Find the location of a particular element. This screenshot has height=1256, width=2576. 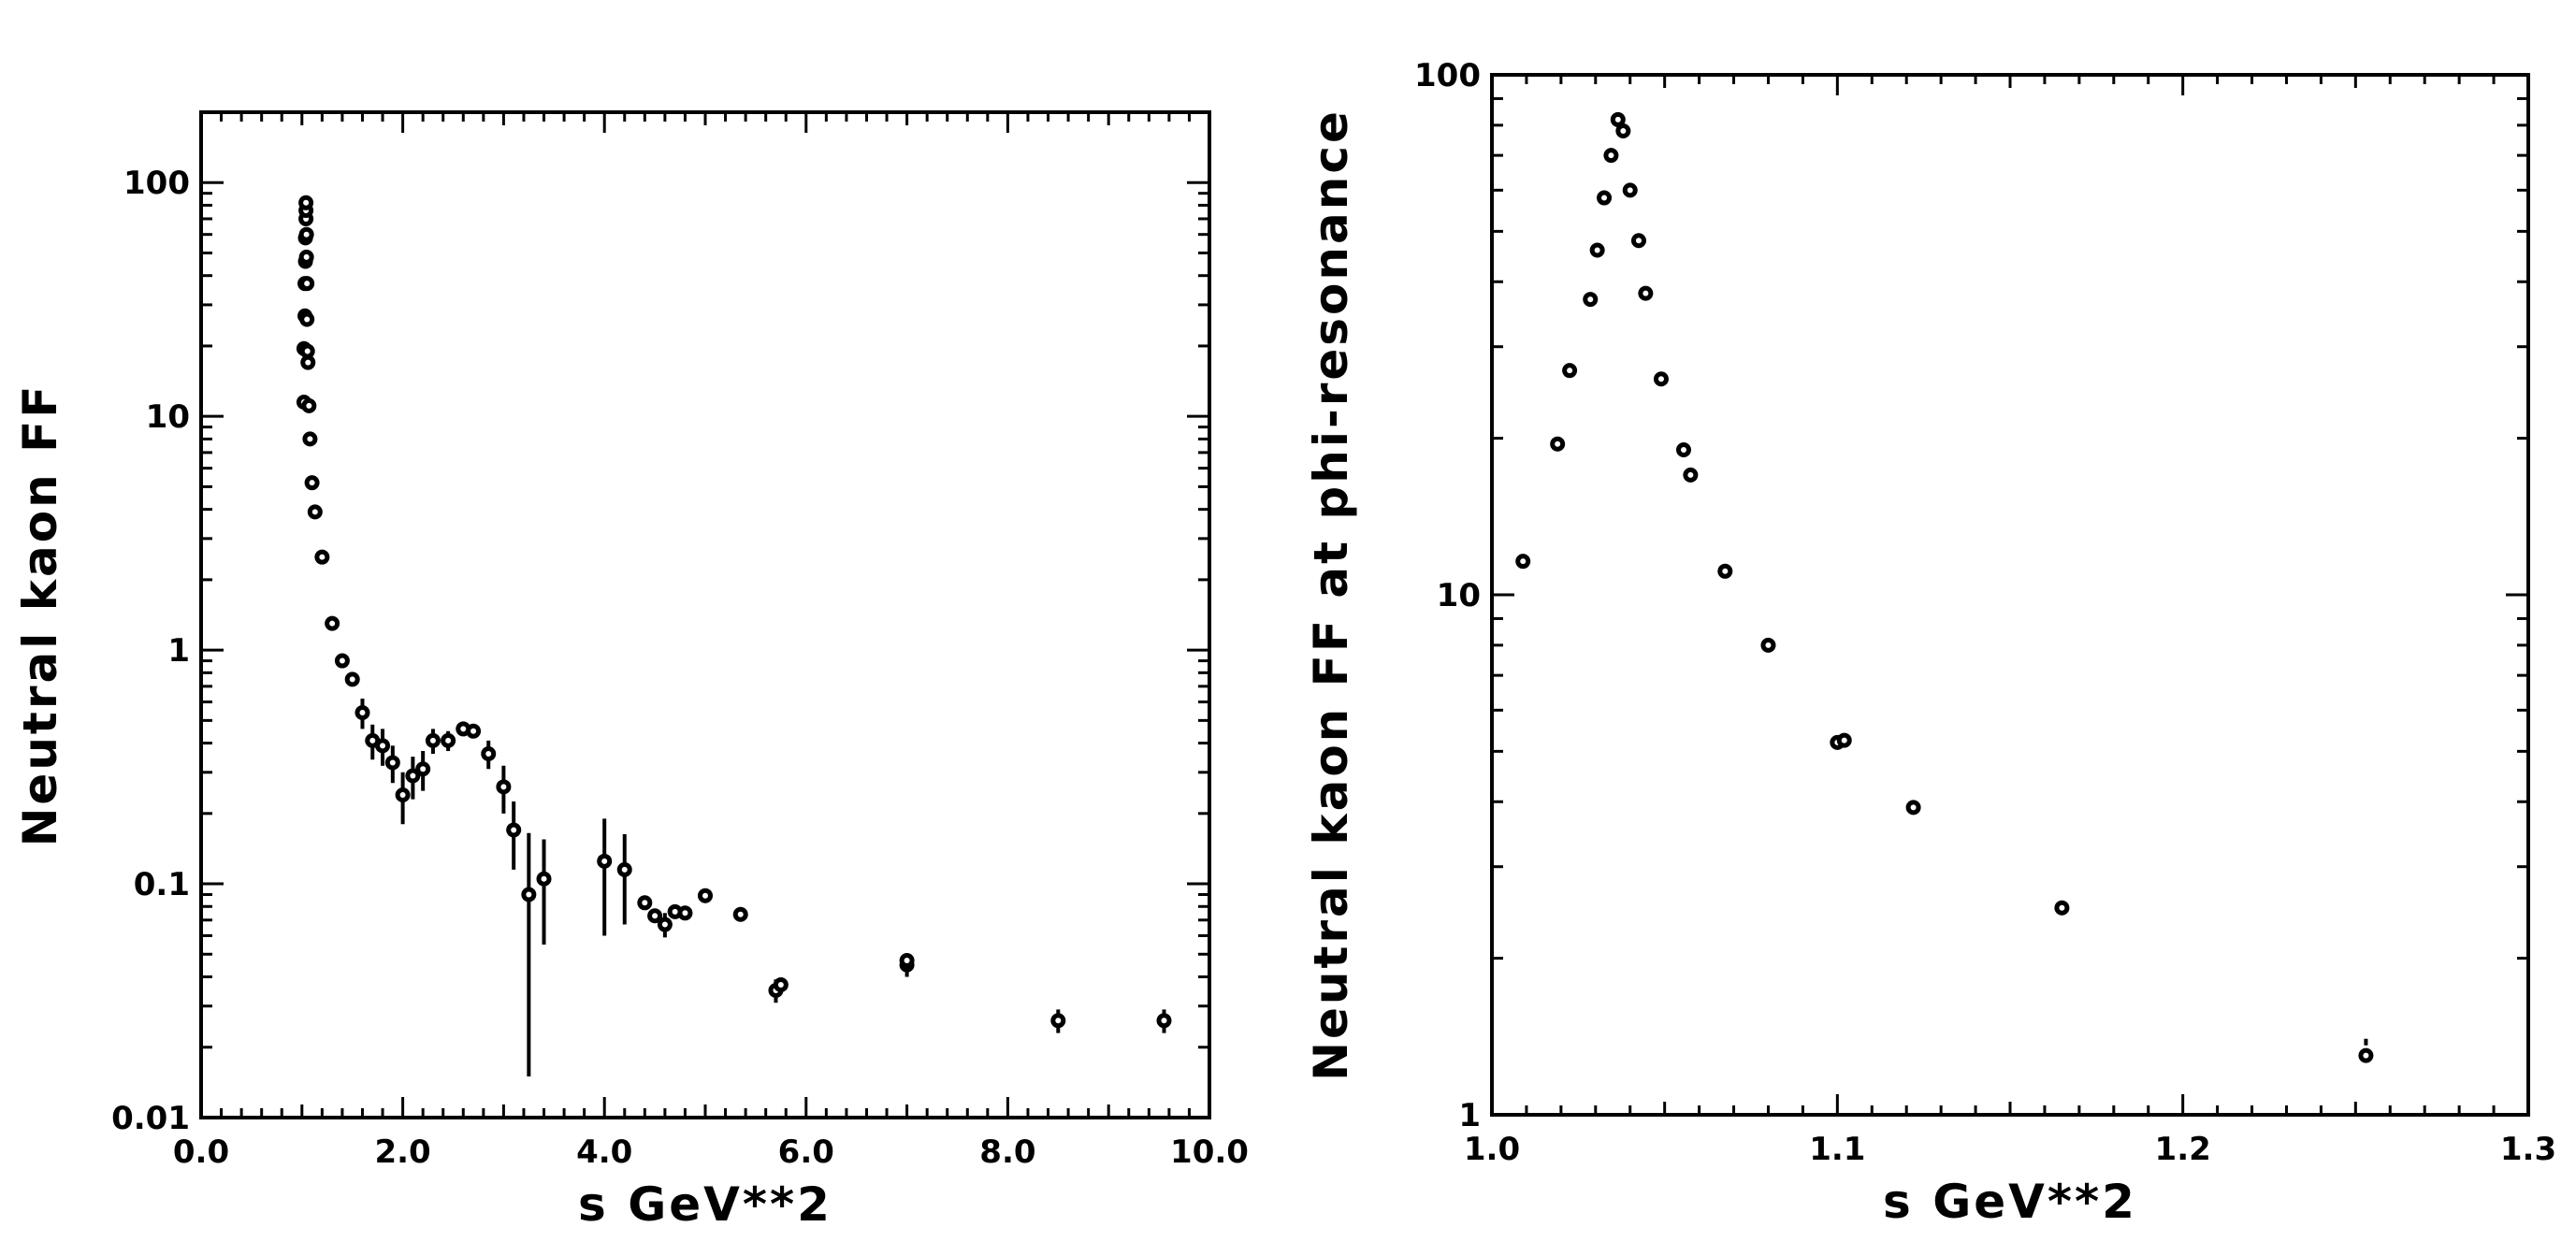

y-axis-label: Neutral kaon FF is located at coordinates (40, 615).